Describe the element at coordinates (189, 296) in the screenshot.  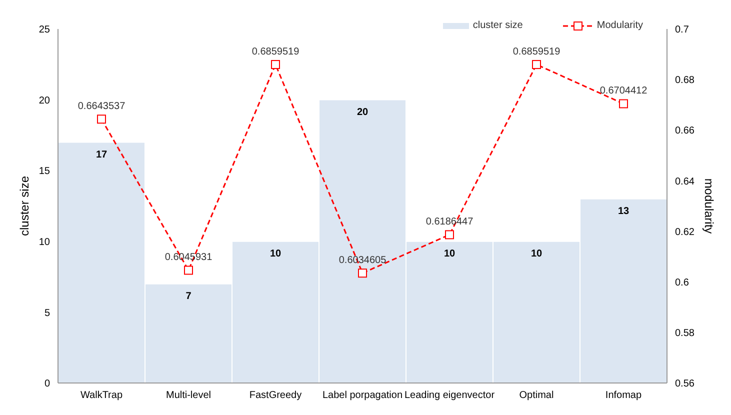
I see `data-label: 7` at that location.